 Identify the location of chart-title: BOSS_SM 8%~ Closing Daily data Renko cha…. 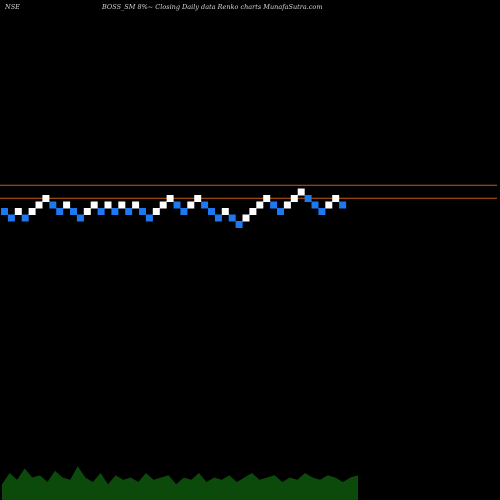
(212, 7).